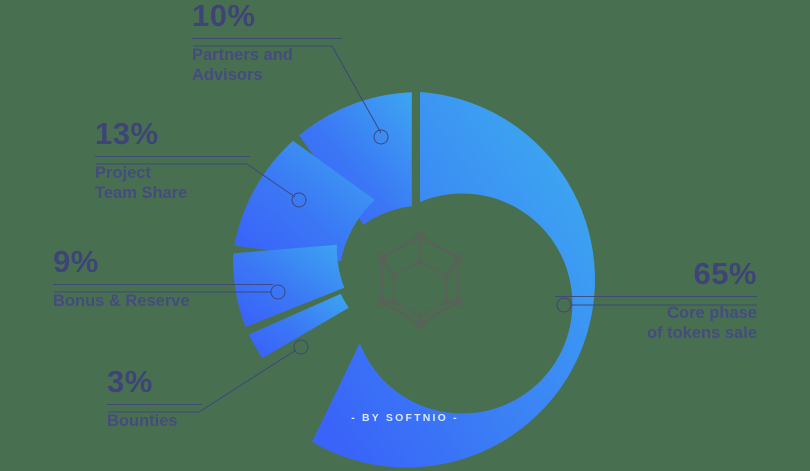  What do you see at coordinates (172, 159) in the screenshot?
I see `callout-project-team-share: 13% Project Team Share` at bounding box center [172, 159].